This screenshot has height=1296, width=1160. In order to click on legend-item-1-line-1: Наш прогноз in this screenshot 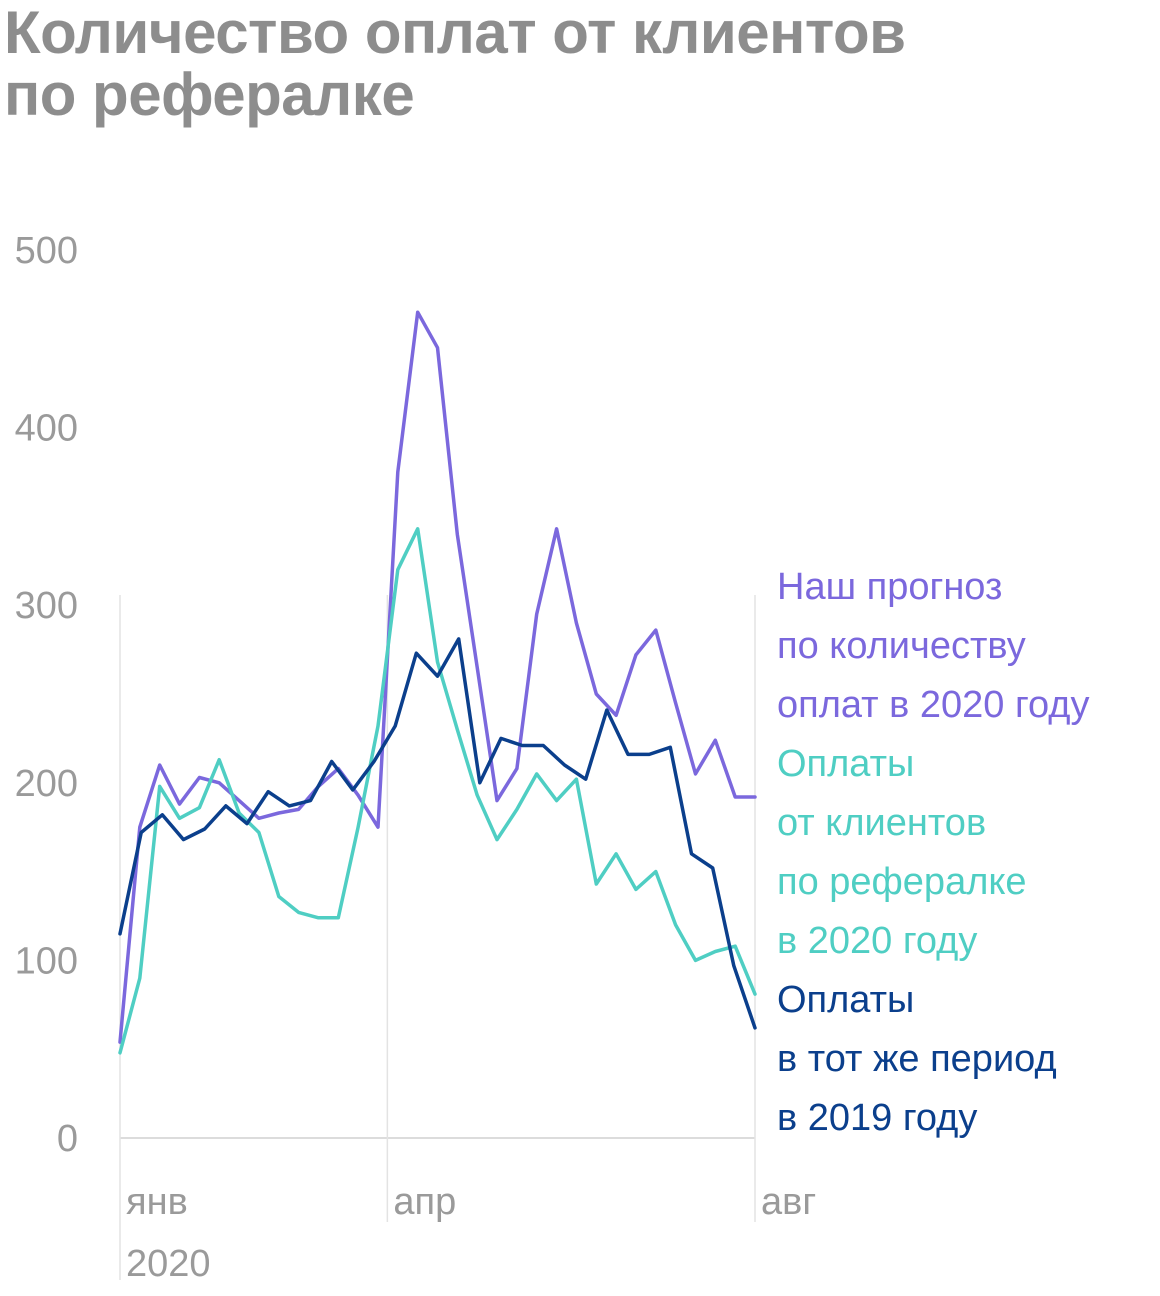, I will do `click(890, 587)`.